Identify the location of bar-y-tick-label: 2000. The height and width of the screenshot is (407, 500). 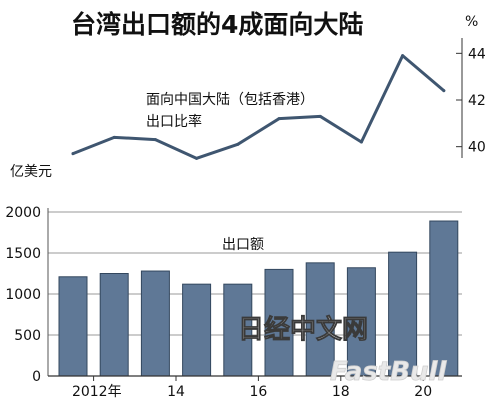
(23, 213).